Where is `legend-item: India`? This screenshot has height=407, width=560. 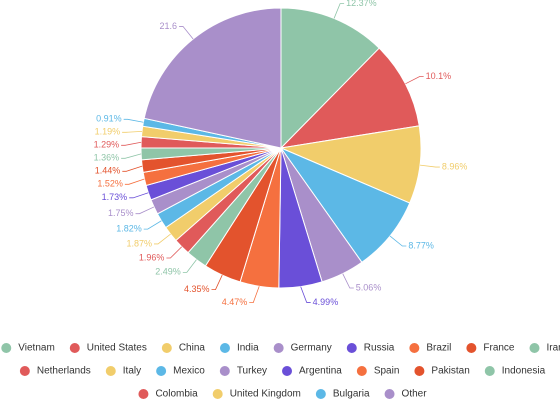 legend-item: India is located at coordinates (239, 348).